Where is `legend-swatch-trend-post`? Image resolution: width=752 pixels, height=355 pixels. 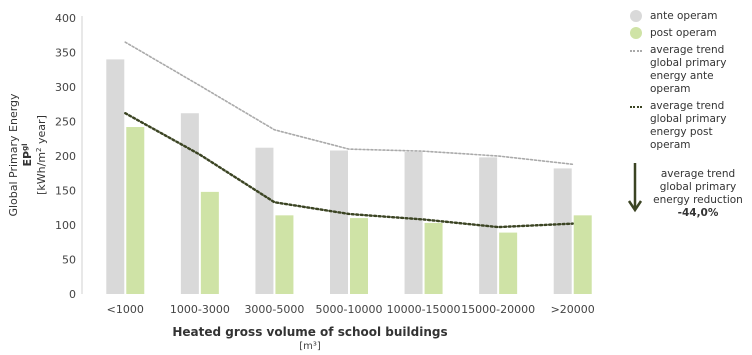 legend-swatch-trend-post is located at coordinates (636, 107).